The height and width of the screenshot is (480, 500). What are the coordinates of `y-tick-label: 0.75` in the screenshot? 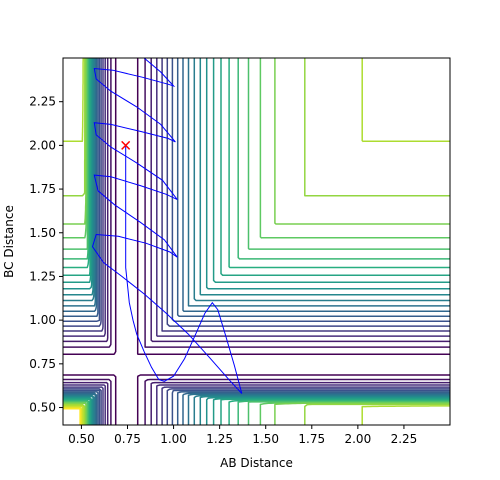 It's located at (42, 364).